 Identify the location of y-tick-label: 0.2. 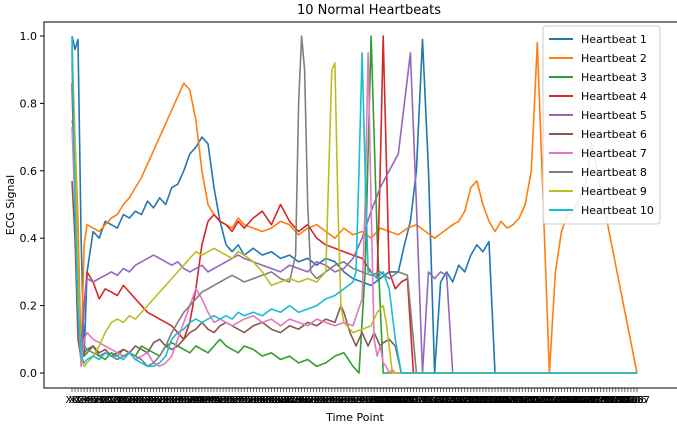
(29, 306).